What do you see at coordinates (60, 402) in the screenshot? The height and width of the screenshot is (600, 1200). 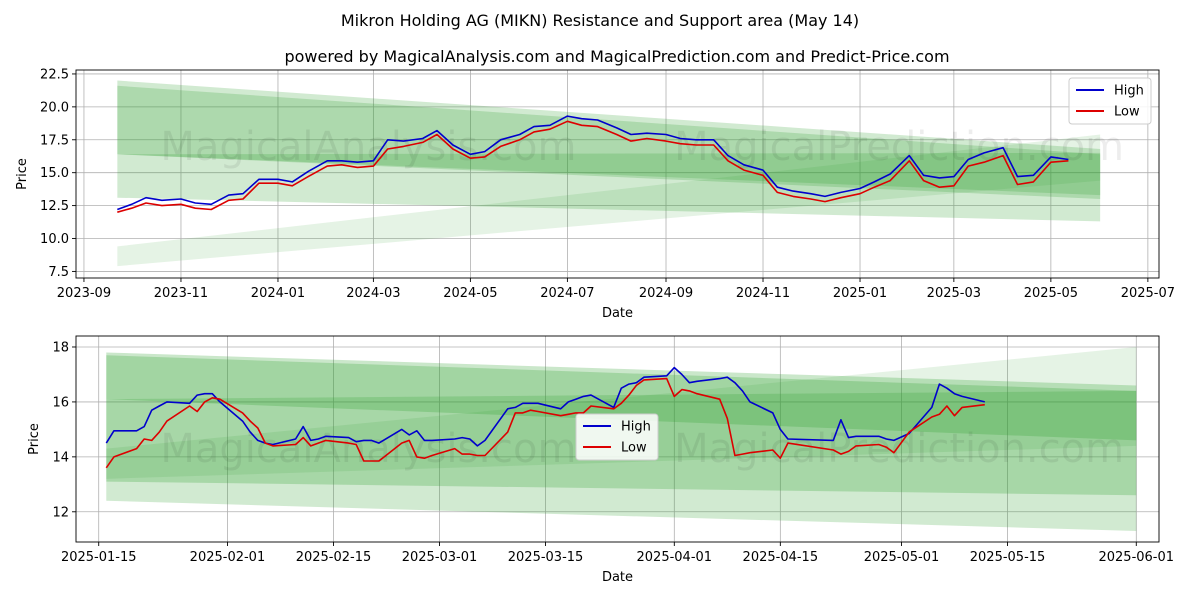 I see `y-tick-label: 16` at bounding box center [60, 402].